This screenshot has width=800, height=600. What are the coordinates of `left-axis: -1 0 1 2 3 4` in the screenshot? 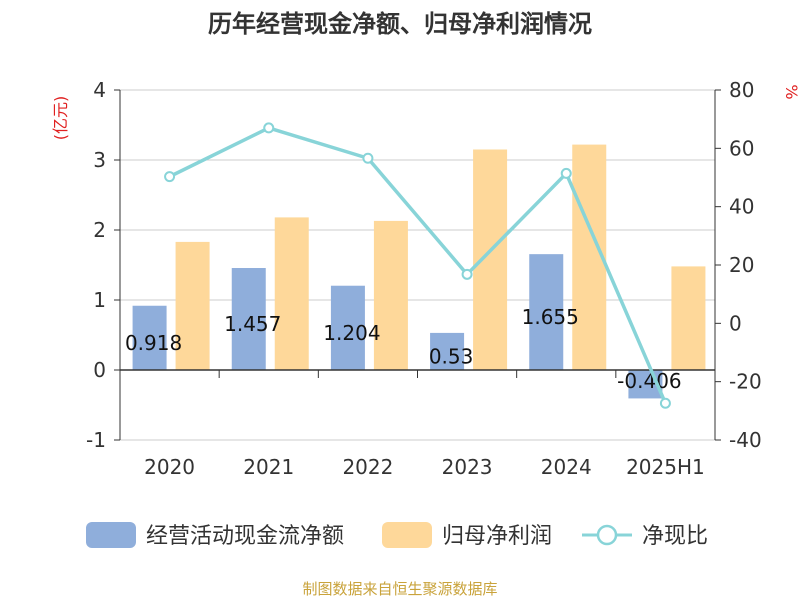 It's located at (103, 265).